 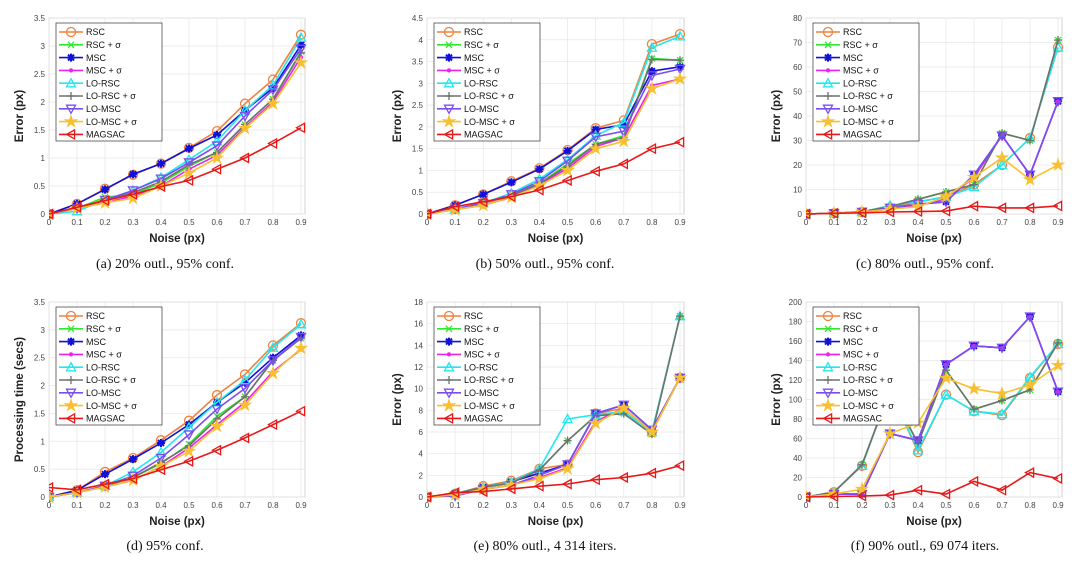 I want to click on x-tick-label: 0.5, so click(x=946, y=222).